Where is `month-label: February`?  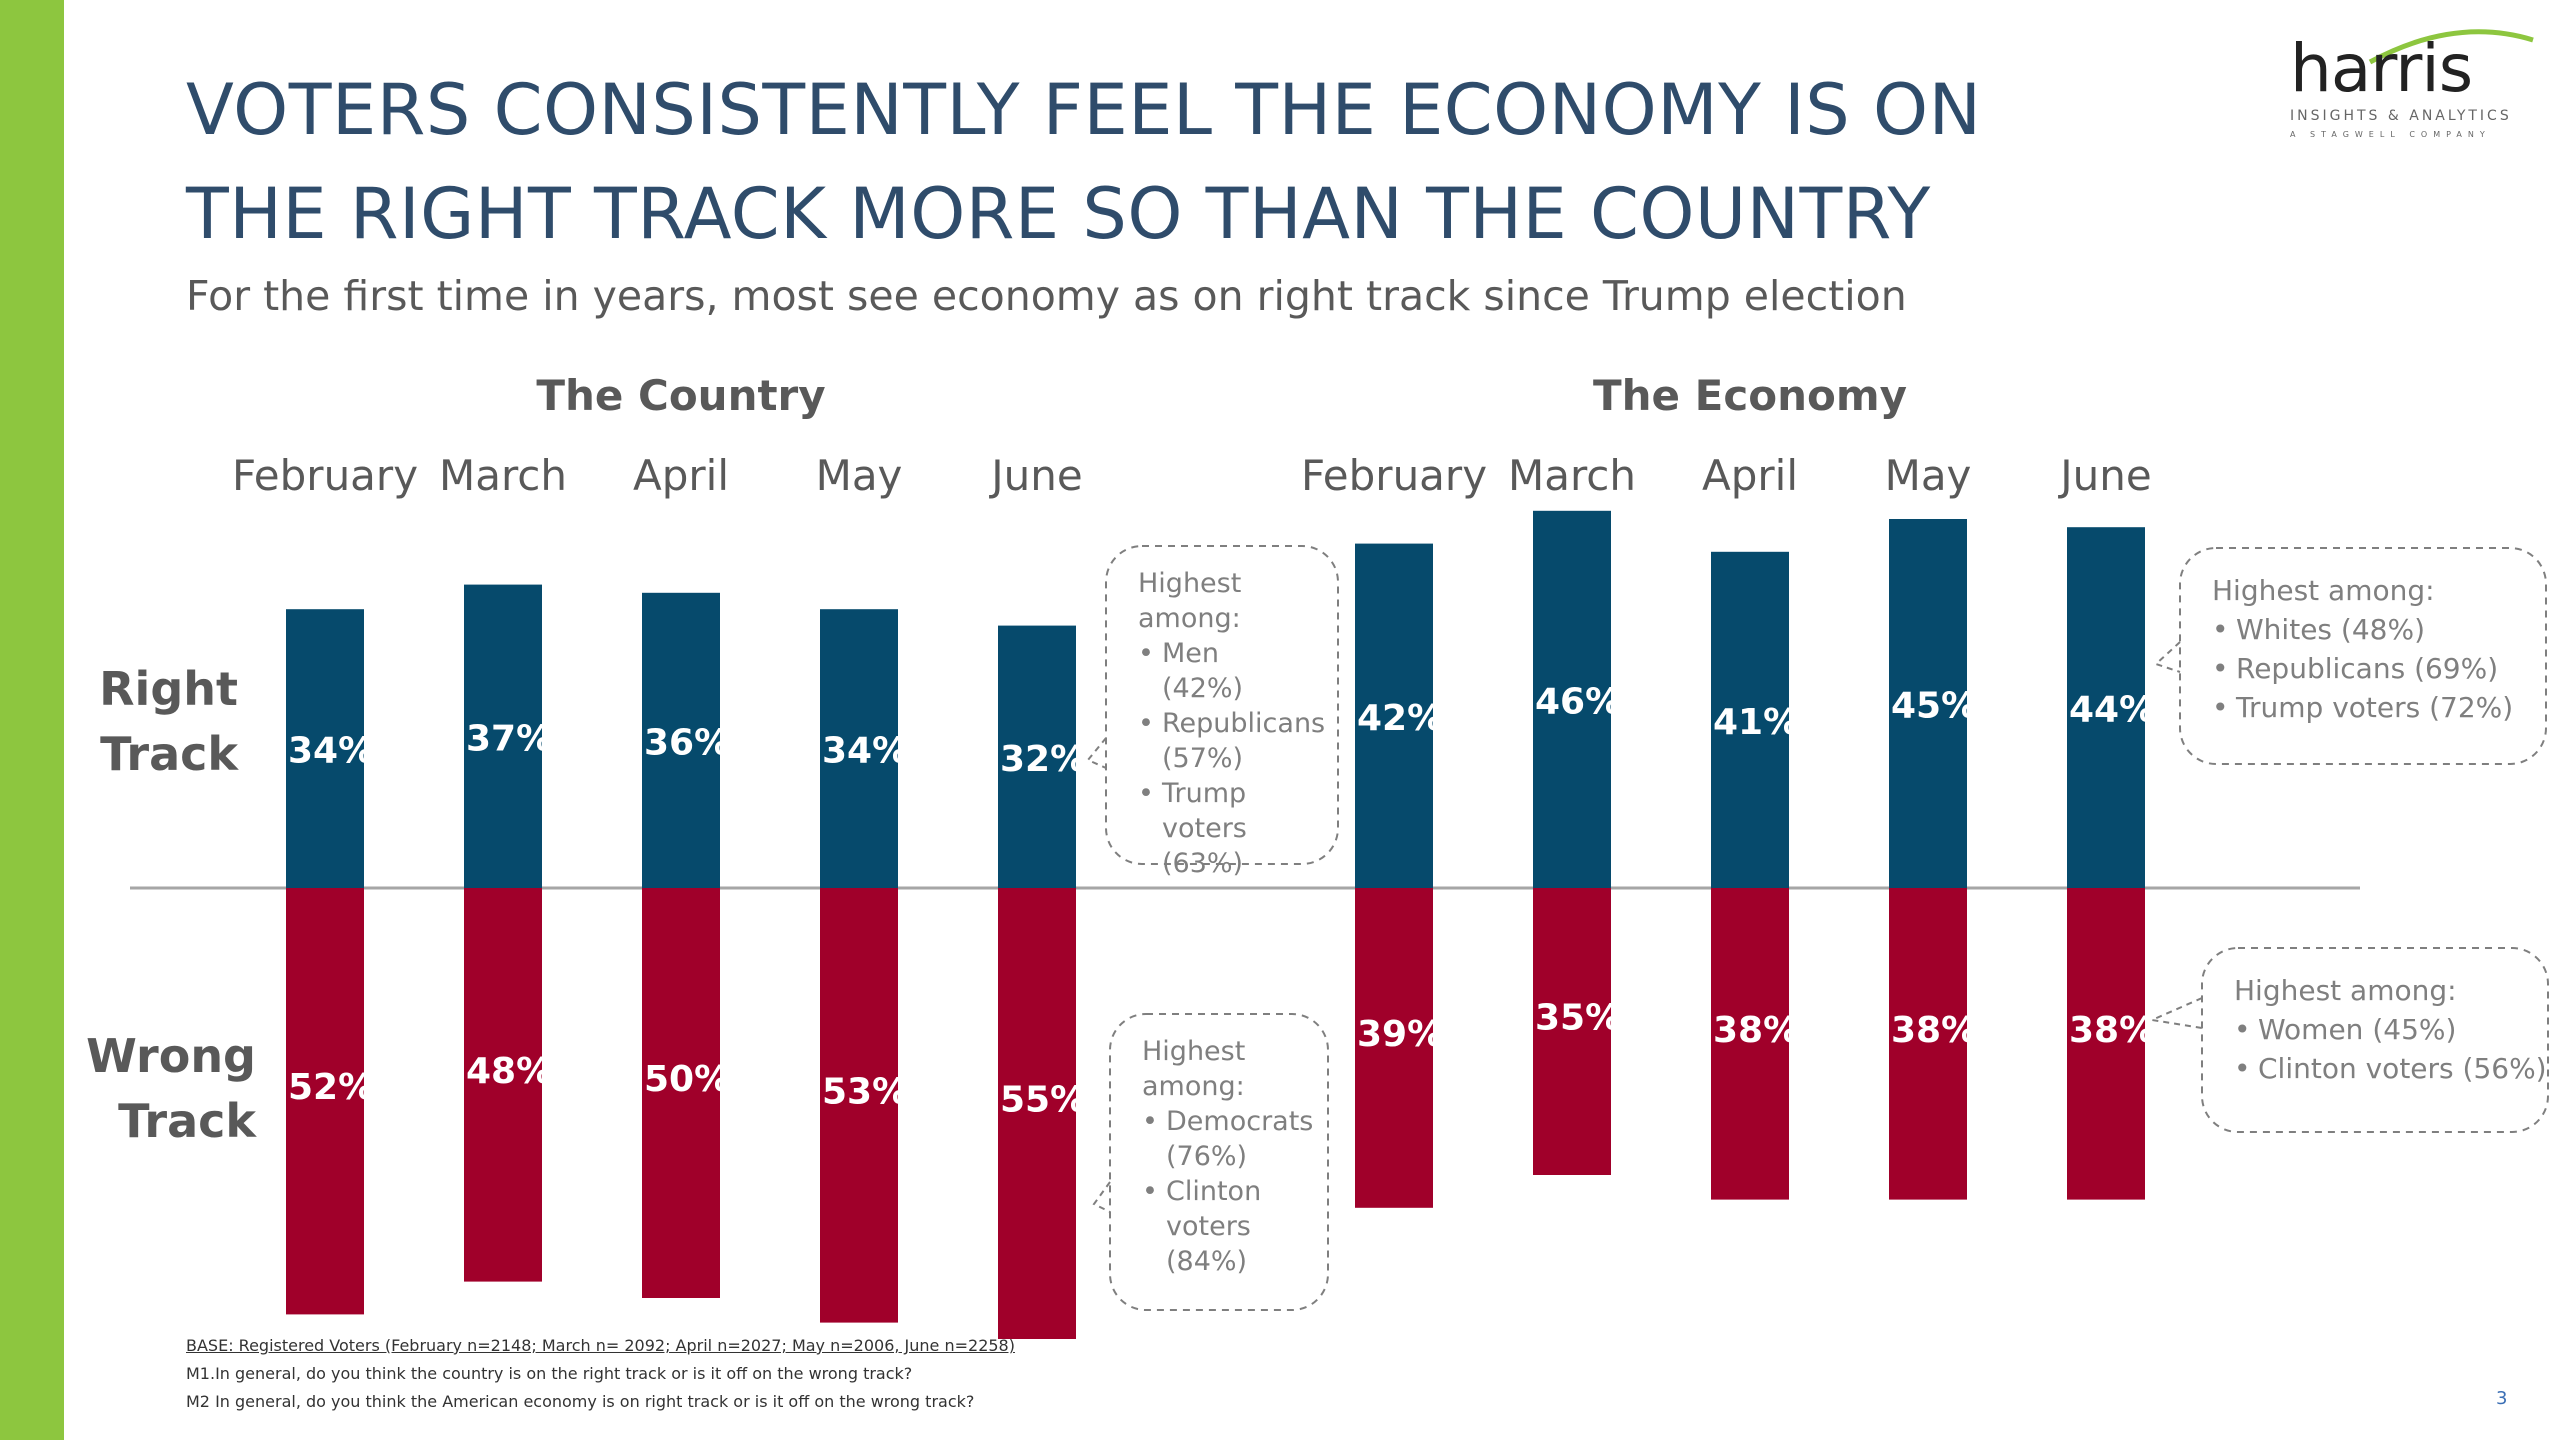 month-label: February is located at coordinates (325, 475).